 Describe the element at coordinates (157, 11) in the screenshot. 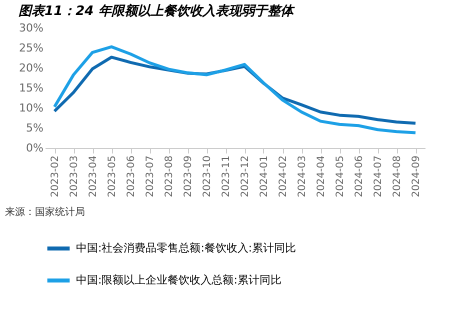

I see `chart-title: 图表11：24 年限额以上餐饮收入表现弱于整体` at that location.